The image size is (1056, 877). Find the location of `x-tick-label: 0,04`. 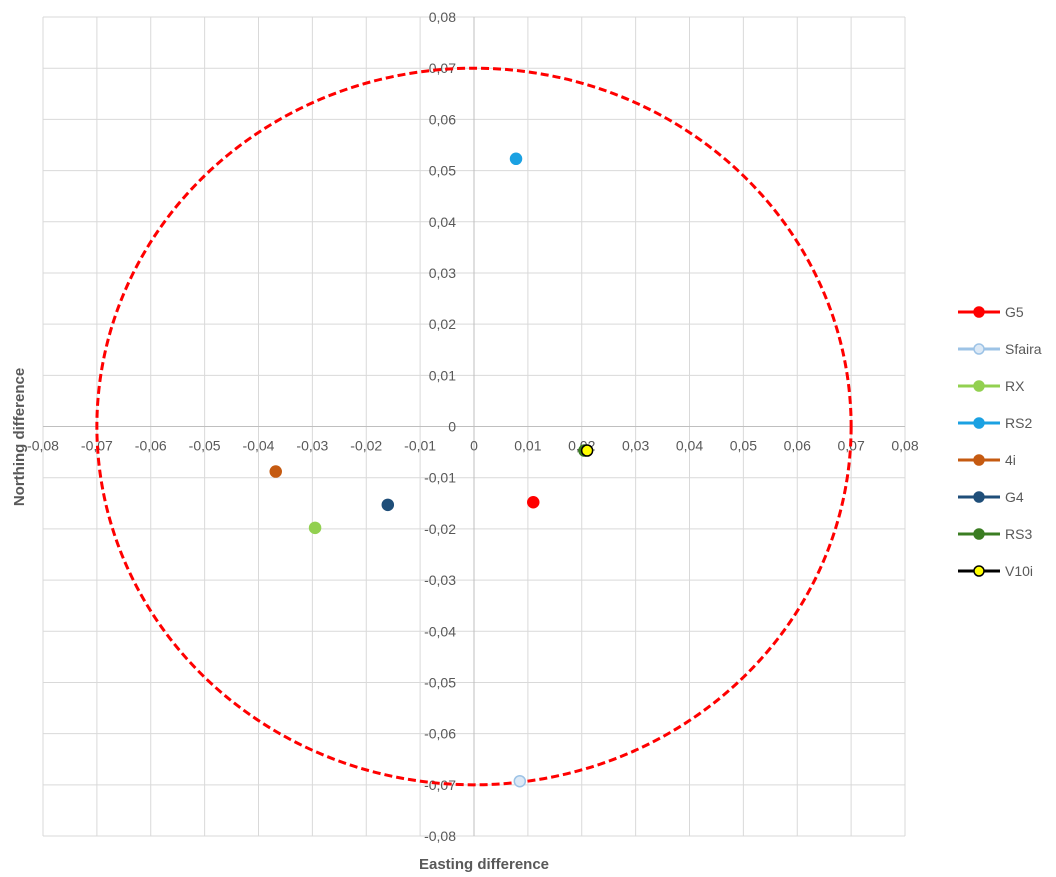

x-tick-label: 0,04 is located at coordinates (689, 446).